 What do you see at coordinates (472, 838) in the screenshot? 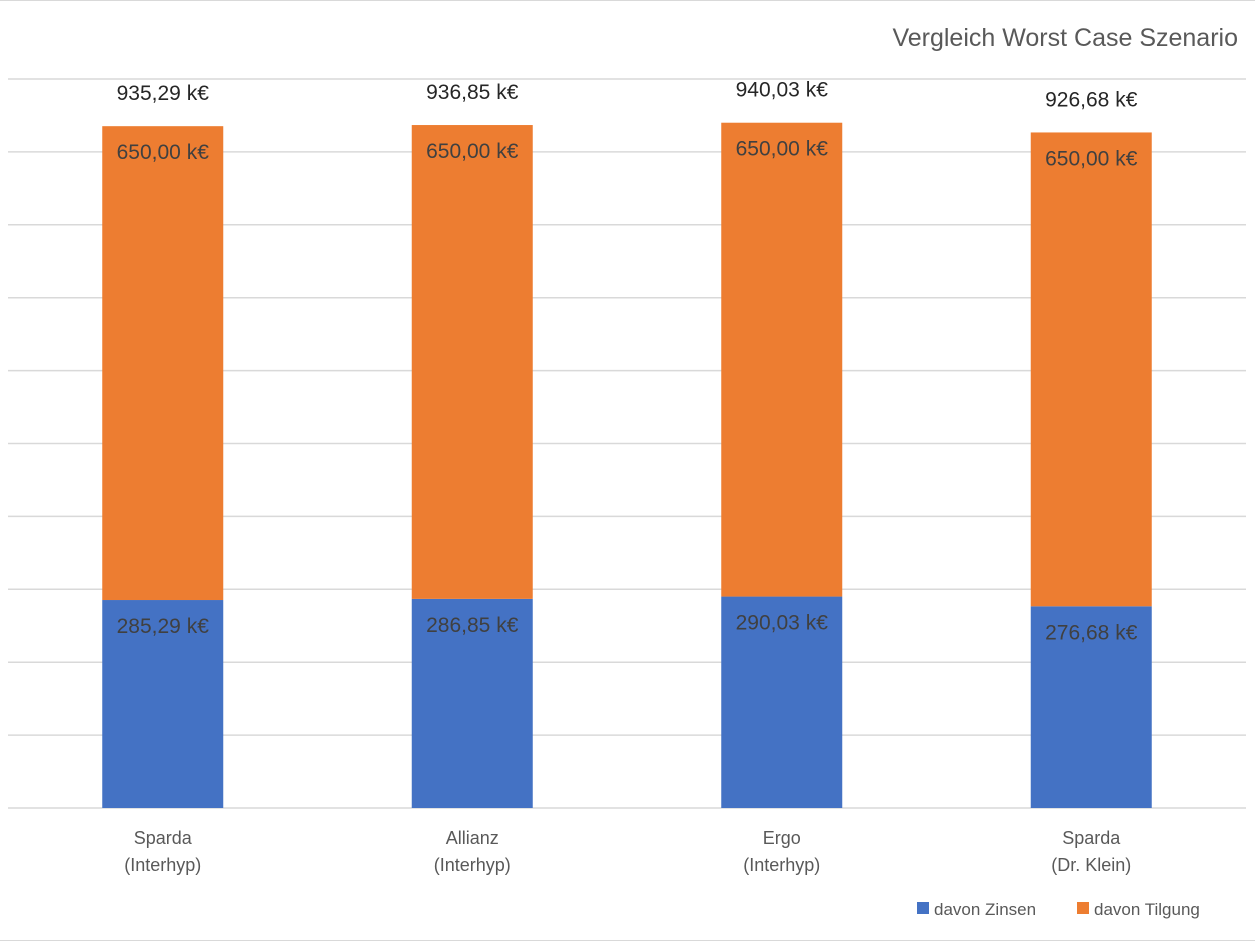
I see `category-label: Allianz` at bounding box center [472, 838].